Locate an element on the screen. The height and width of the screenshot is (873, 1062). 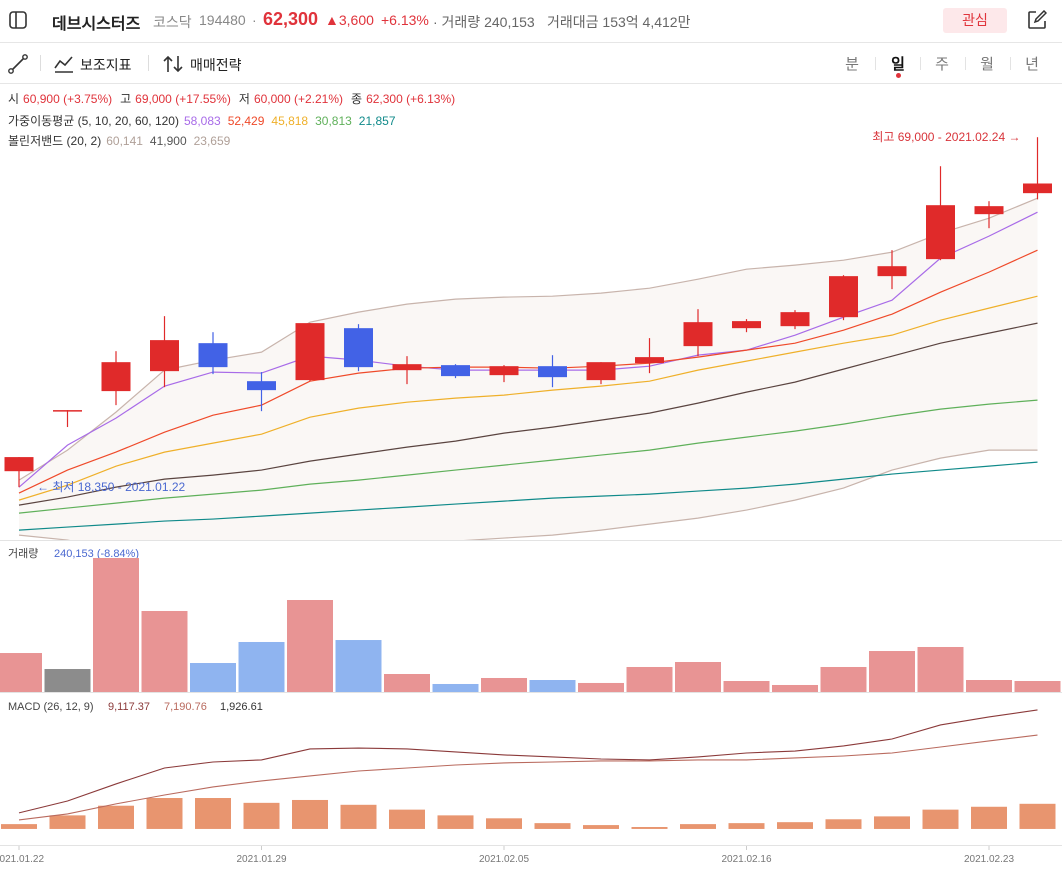
sidebar-icon is located at coordinates (18, 20).